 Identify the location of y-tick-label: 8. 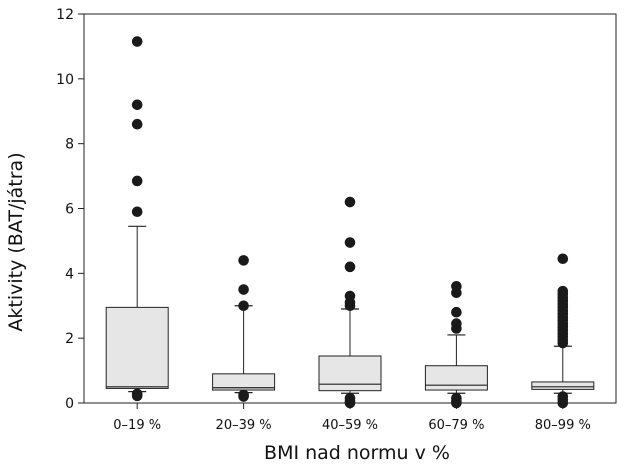
(69, 145).